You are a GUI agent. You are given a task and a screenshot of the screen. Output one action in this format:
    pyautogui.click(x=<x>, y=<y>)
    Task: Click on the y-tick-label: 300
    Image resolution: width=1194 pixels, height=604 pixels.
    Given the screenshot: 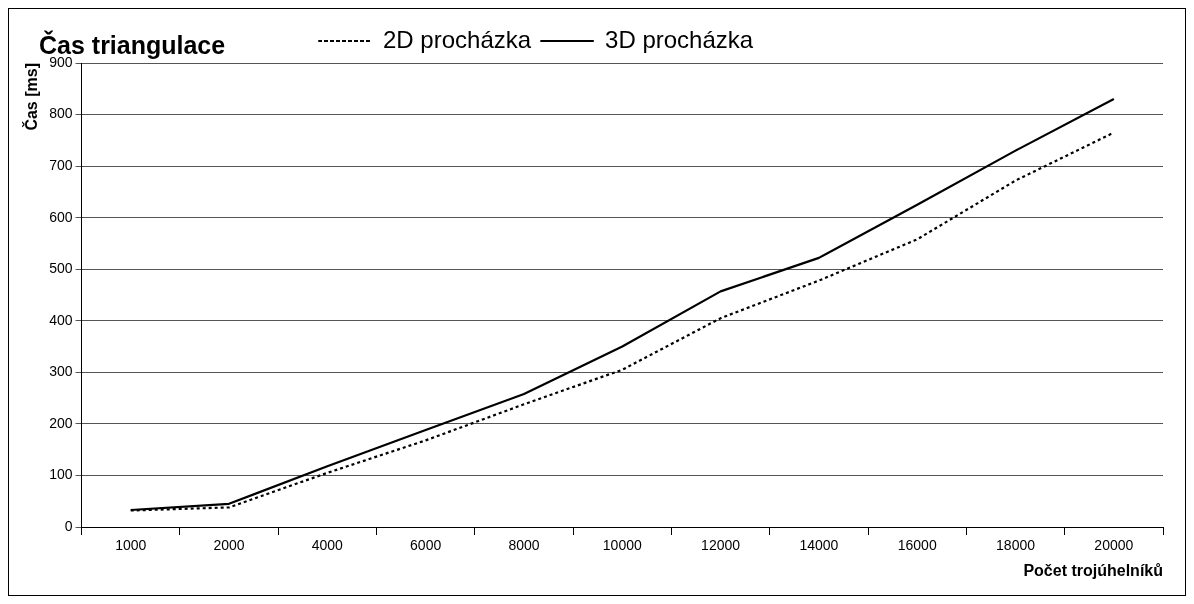 What is the action you would take?
    pyautogui.click(x=61, y=371)
    